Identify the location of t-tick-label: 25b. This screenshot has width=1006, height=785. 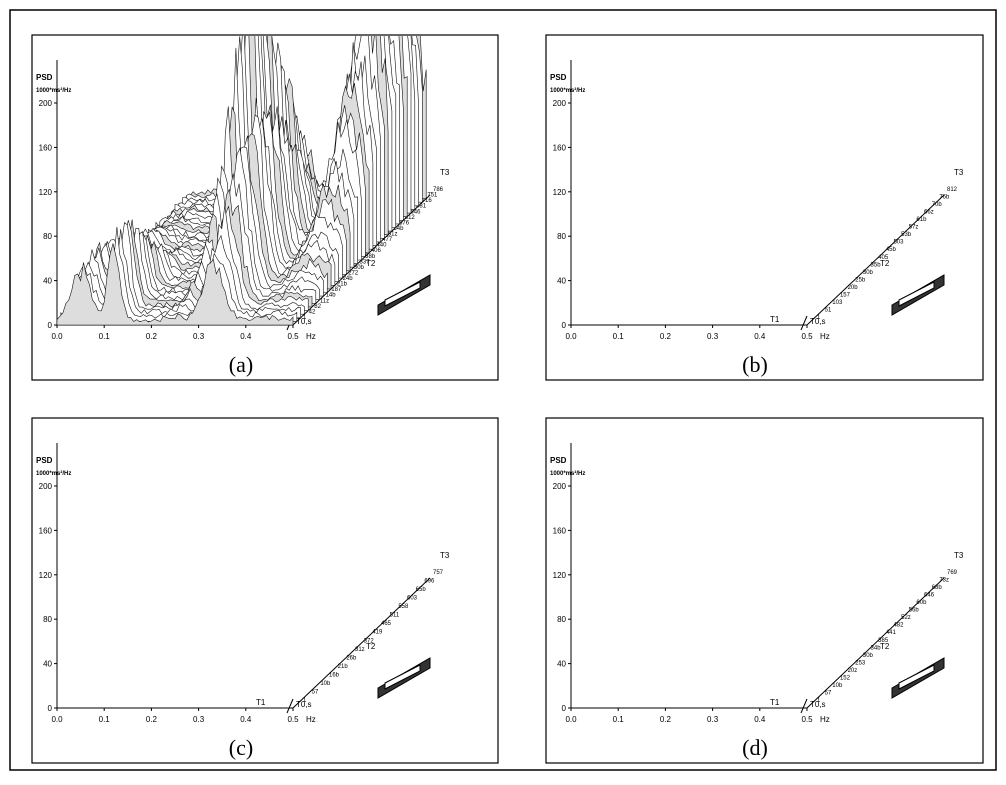
(860, 280).